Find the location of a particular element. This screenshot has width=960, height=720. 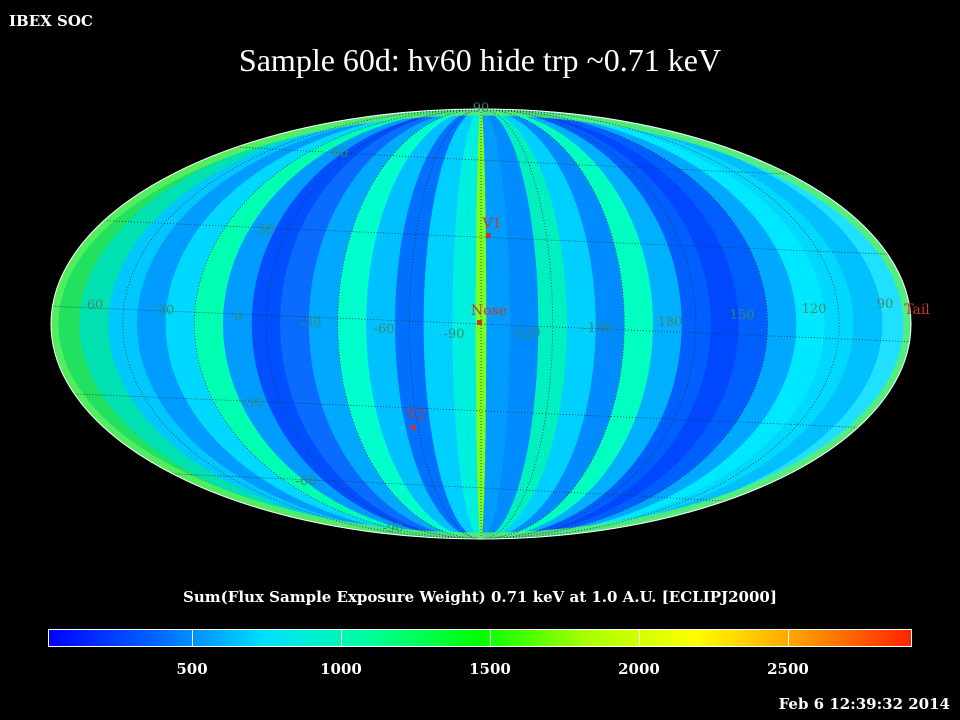

lon-label: 120 is located at coordinates (814, 309).